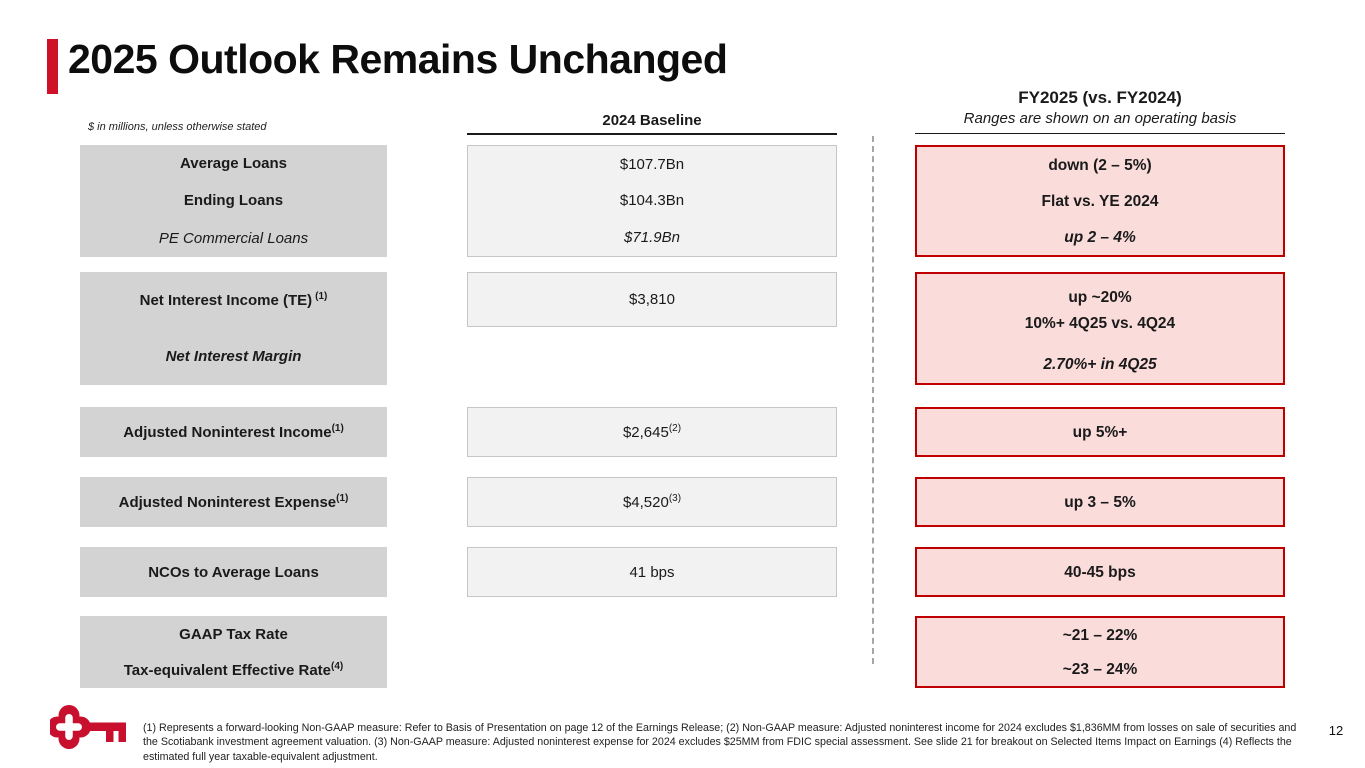 This screenshot has height=768, width=1365. I want to click on baseline-value-box: $3,810, so click(652, 299).